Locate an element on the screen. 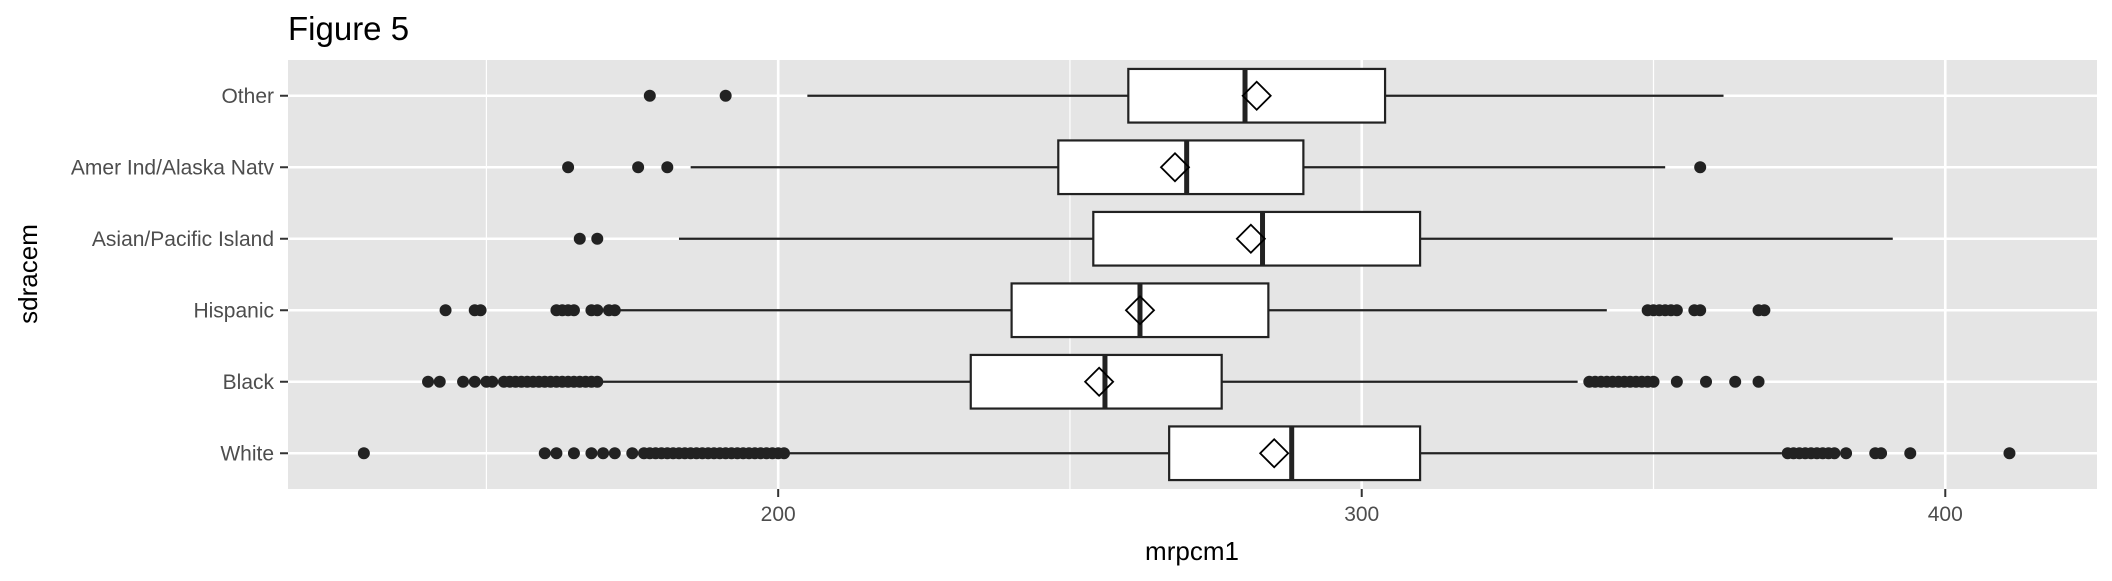 This screenshot has width=2112, height=581. x-tick-label: 200 is located at coordinates (778, 514).